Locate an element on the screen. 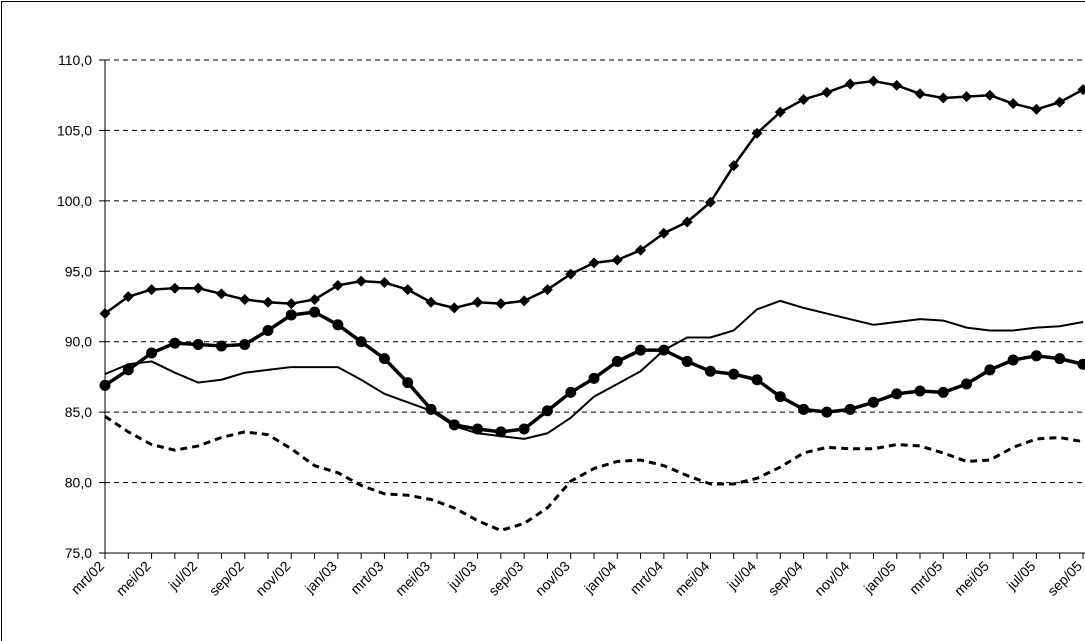  x-tick-label: jul/04 is located at coordinates (741, 576).